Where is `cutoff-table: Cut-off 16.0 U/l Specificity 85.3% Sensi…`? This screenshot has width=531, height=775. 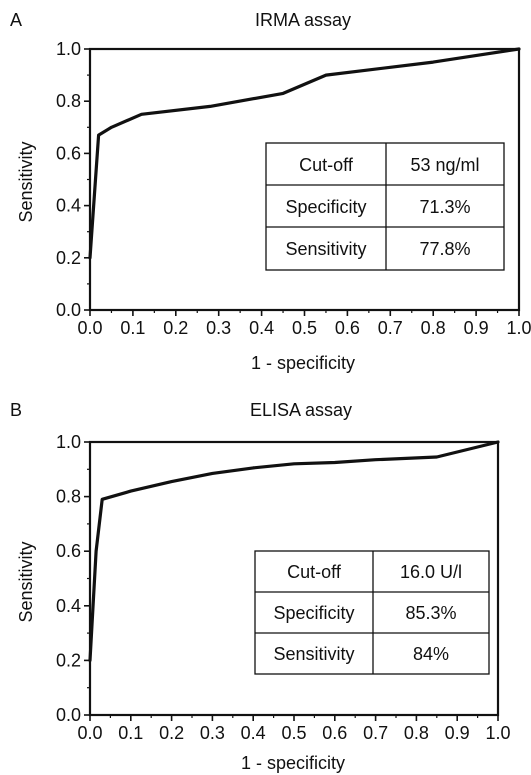
cutoff-table: Cut-off 16.0 U/l Specificity 85.3% Sensi… is located at coordinates (372, 612).